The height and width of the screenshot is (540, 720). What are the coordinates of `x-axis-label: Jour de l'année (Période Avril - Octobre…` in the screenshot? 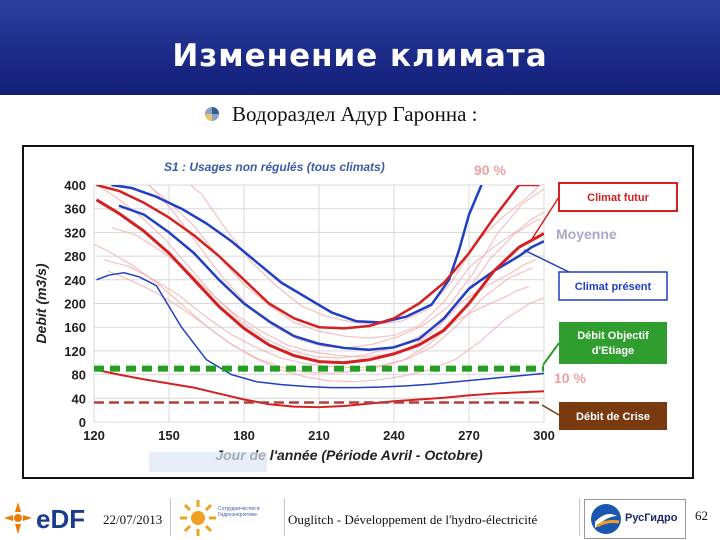 It's located at (349, 455).